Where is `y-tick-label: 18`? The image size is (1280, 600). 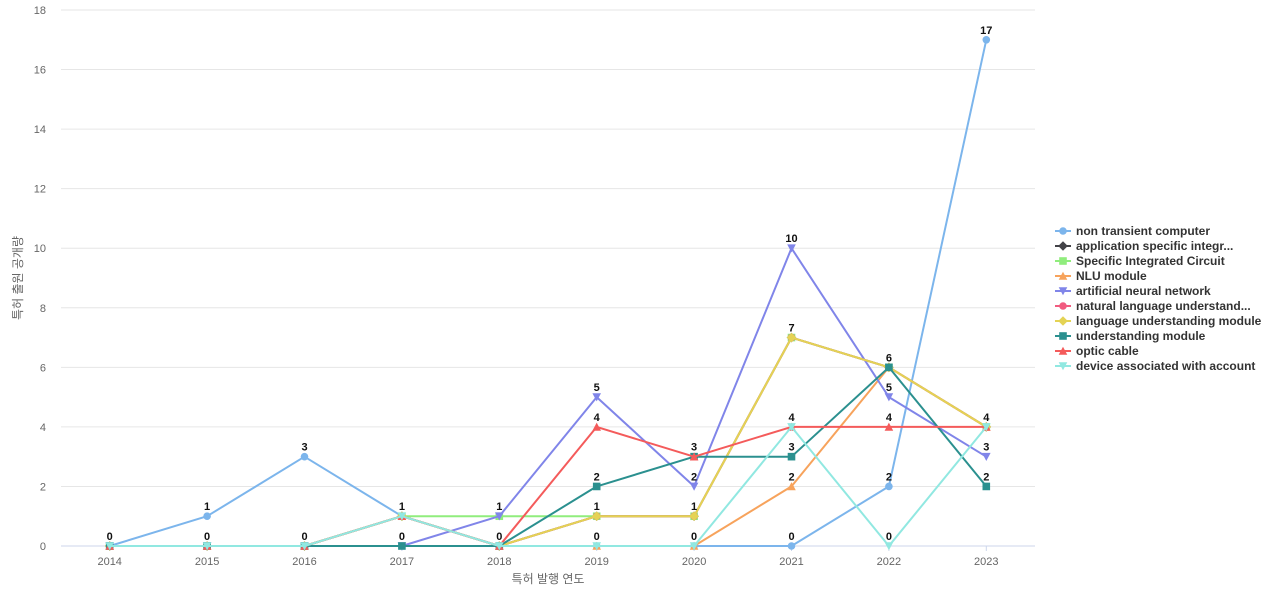
y-tick-label: 18 is located at coordinates (40, 11).